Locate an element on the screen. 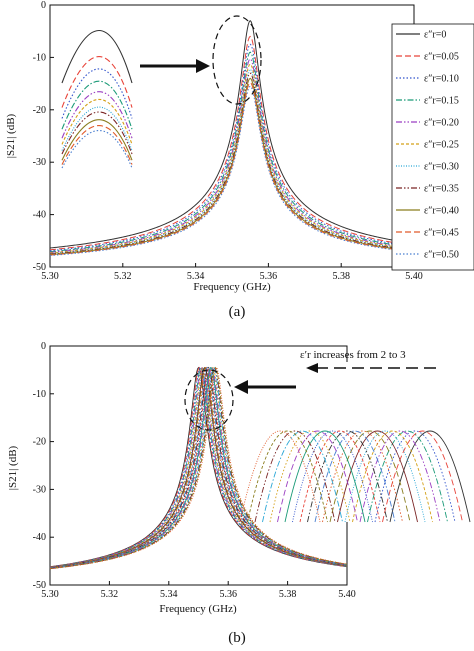 The height and width of the screenshot is (651, 474). y-tick-label-b: -50 is located at coordinates (39, 585).